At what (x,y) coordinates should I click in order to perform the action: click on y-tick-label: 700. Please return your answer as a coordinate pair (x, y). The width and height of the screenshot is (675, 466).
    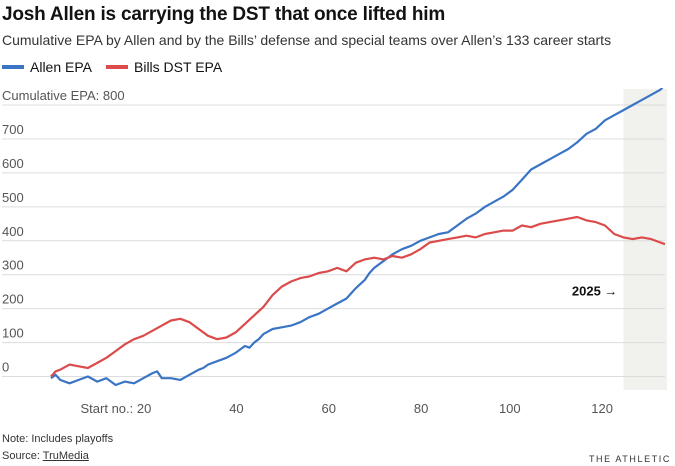
    Looking at the image, I should click on (13, 129).